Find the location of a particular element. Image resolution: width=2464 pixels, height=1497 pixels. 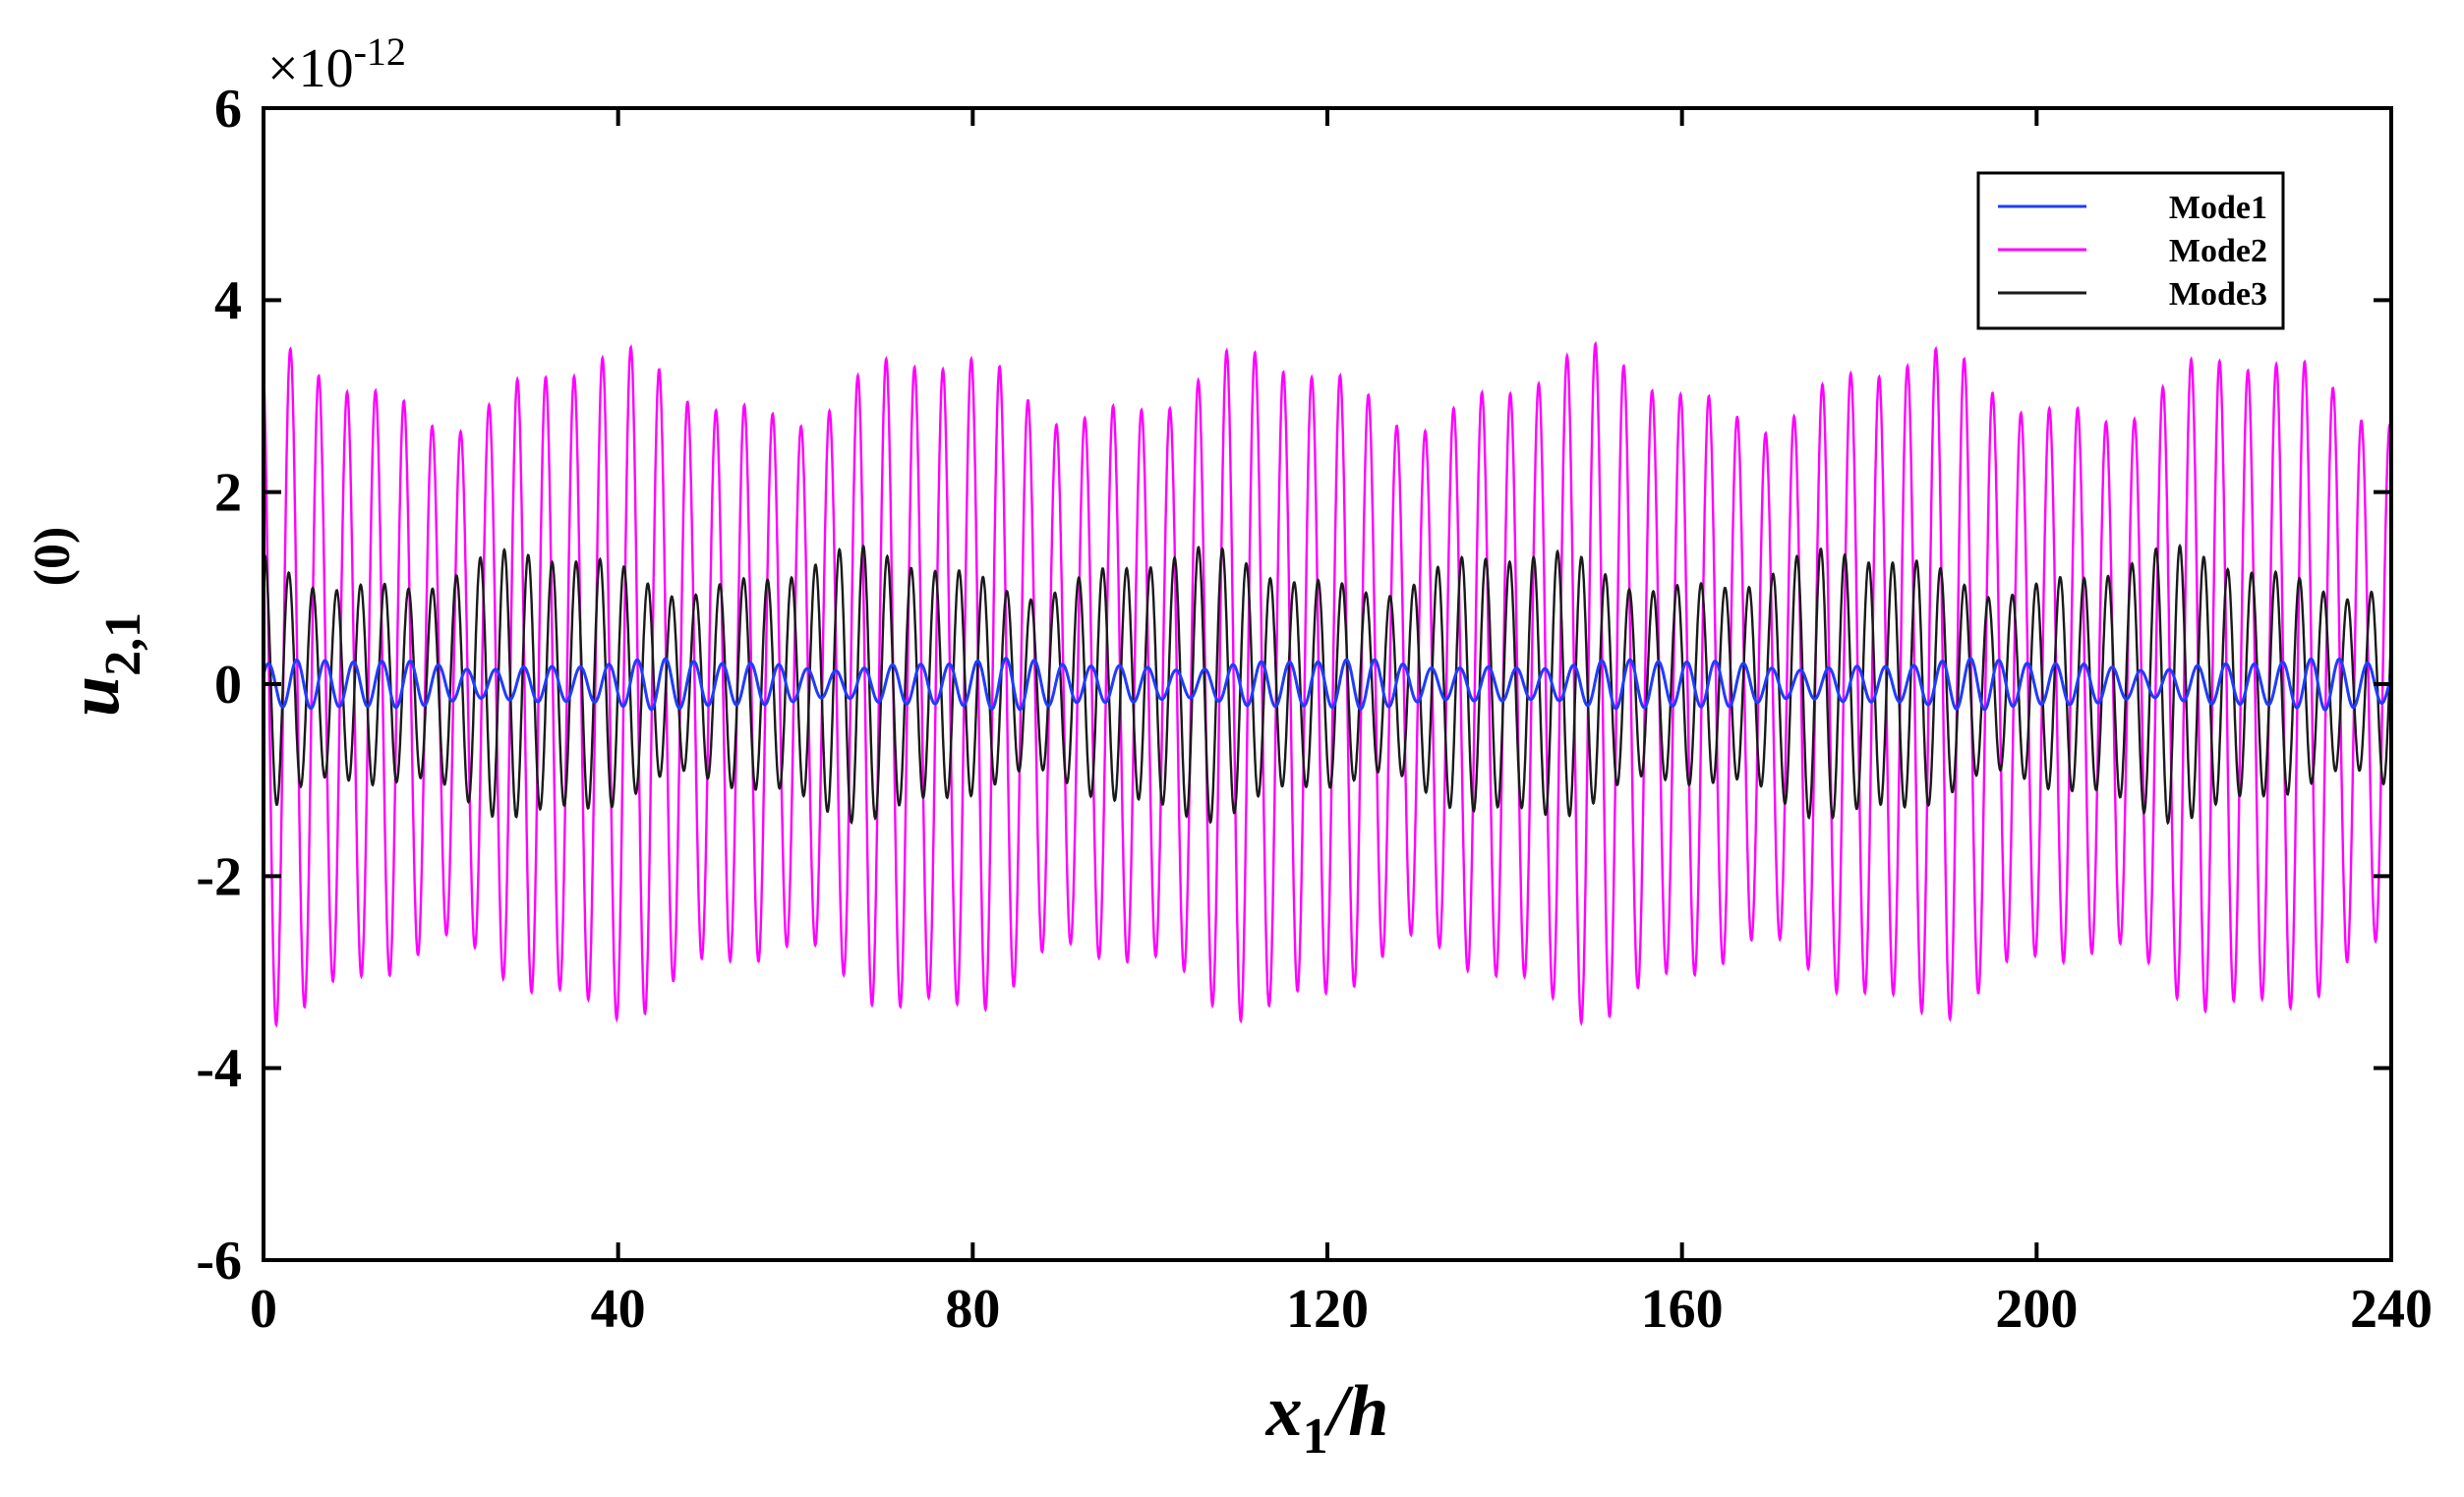

y-exponent-label: ×10⁻¹² is located at coordinates (336, 64).